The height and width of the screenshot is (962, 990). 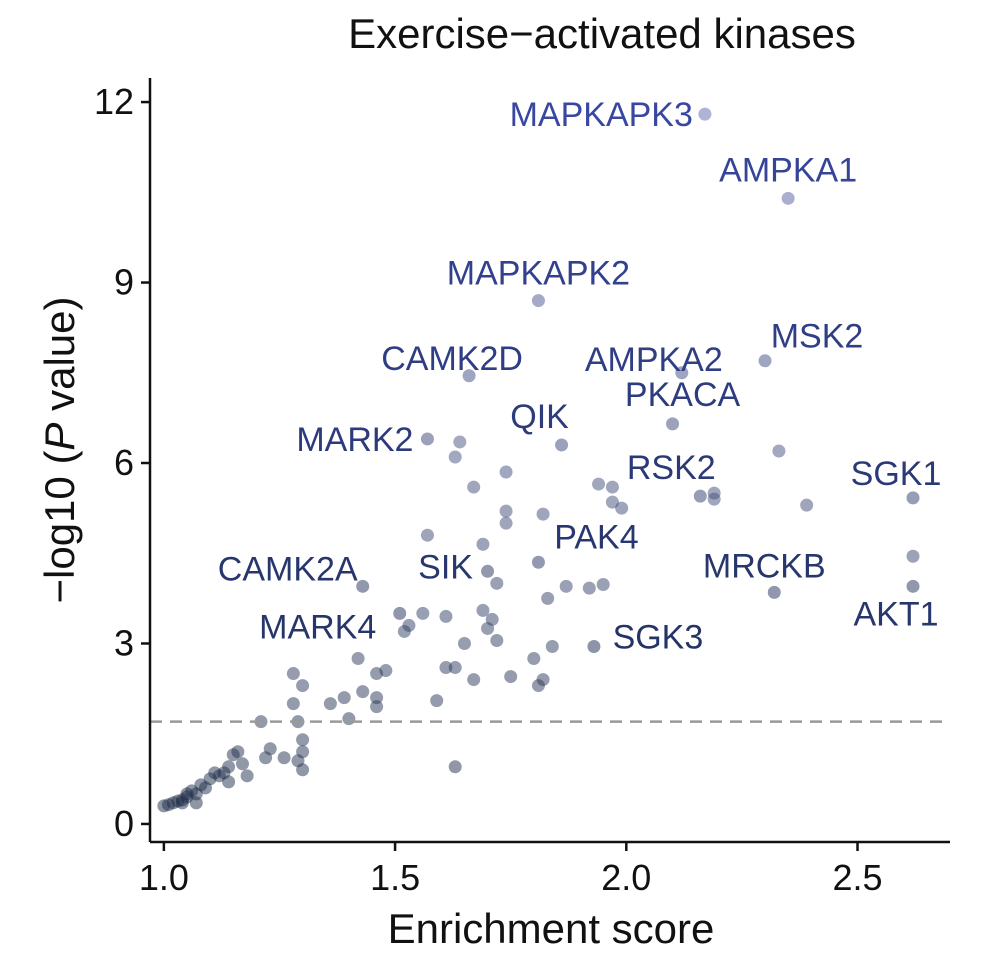 I want to click on kinase-label-rsk2: RSK2, so click(x=671, y=468).